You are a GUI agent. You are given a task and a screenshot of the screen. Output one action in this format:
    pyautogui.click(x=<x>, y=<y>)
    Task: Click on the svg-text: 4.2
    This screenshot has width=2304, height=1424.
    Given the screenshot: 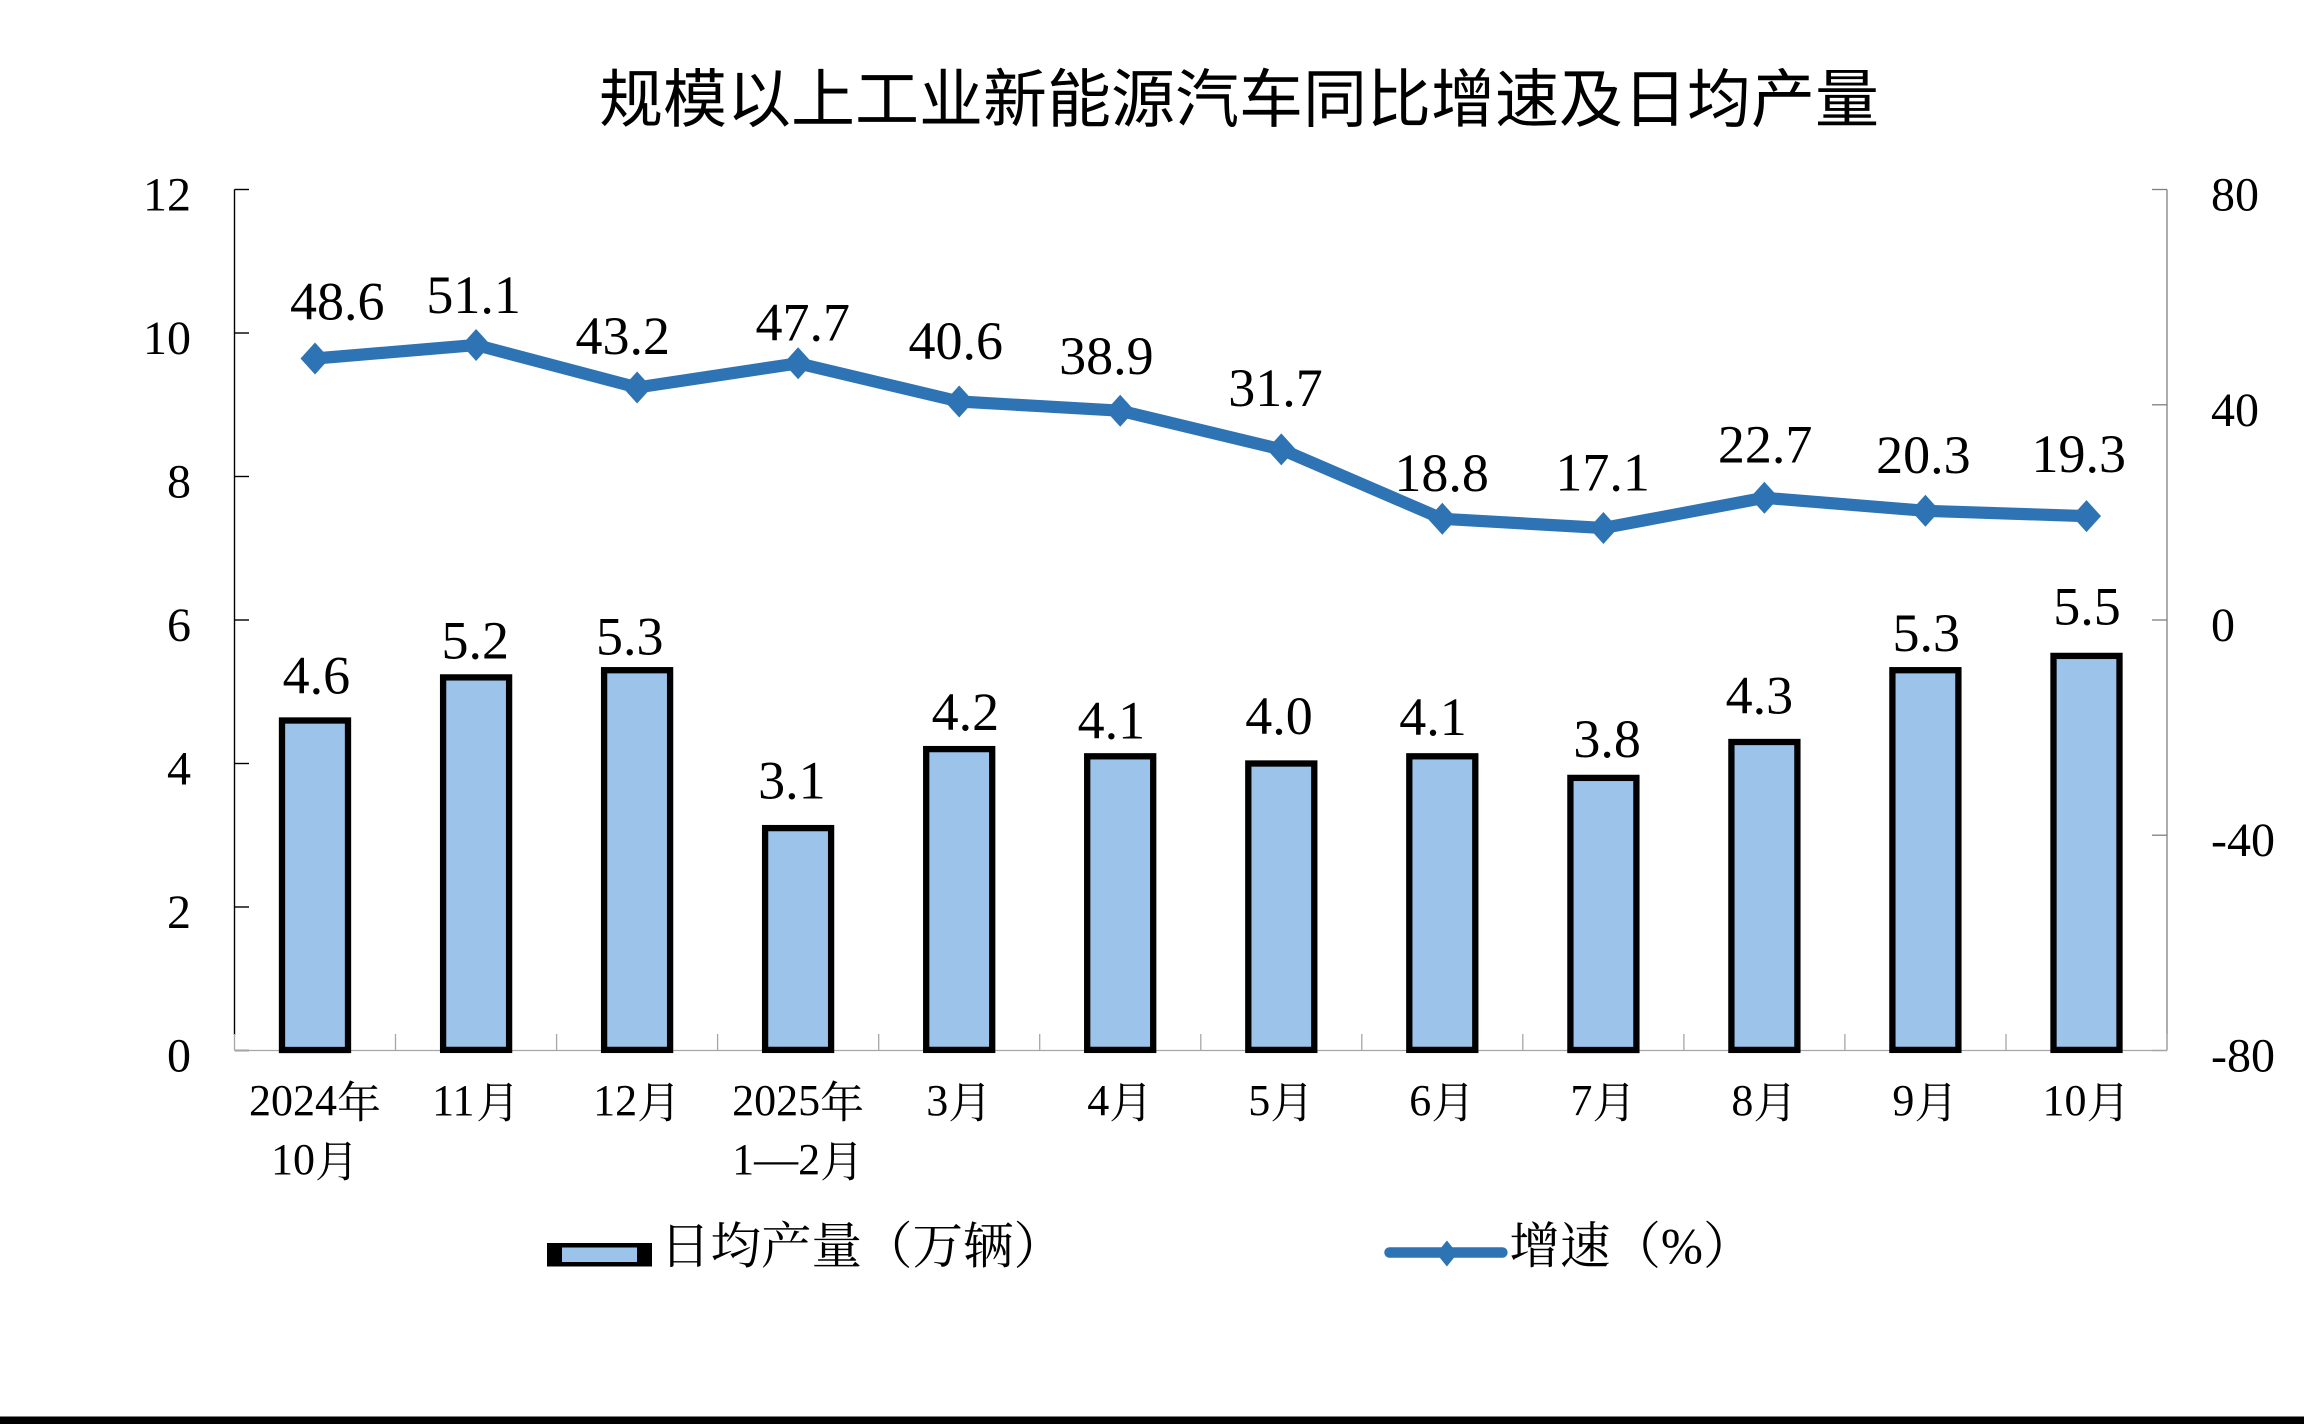 What is the action you would take?
    pyautogui.click(x=966, y=712)
    